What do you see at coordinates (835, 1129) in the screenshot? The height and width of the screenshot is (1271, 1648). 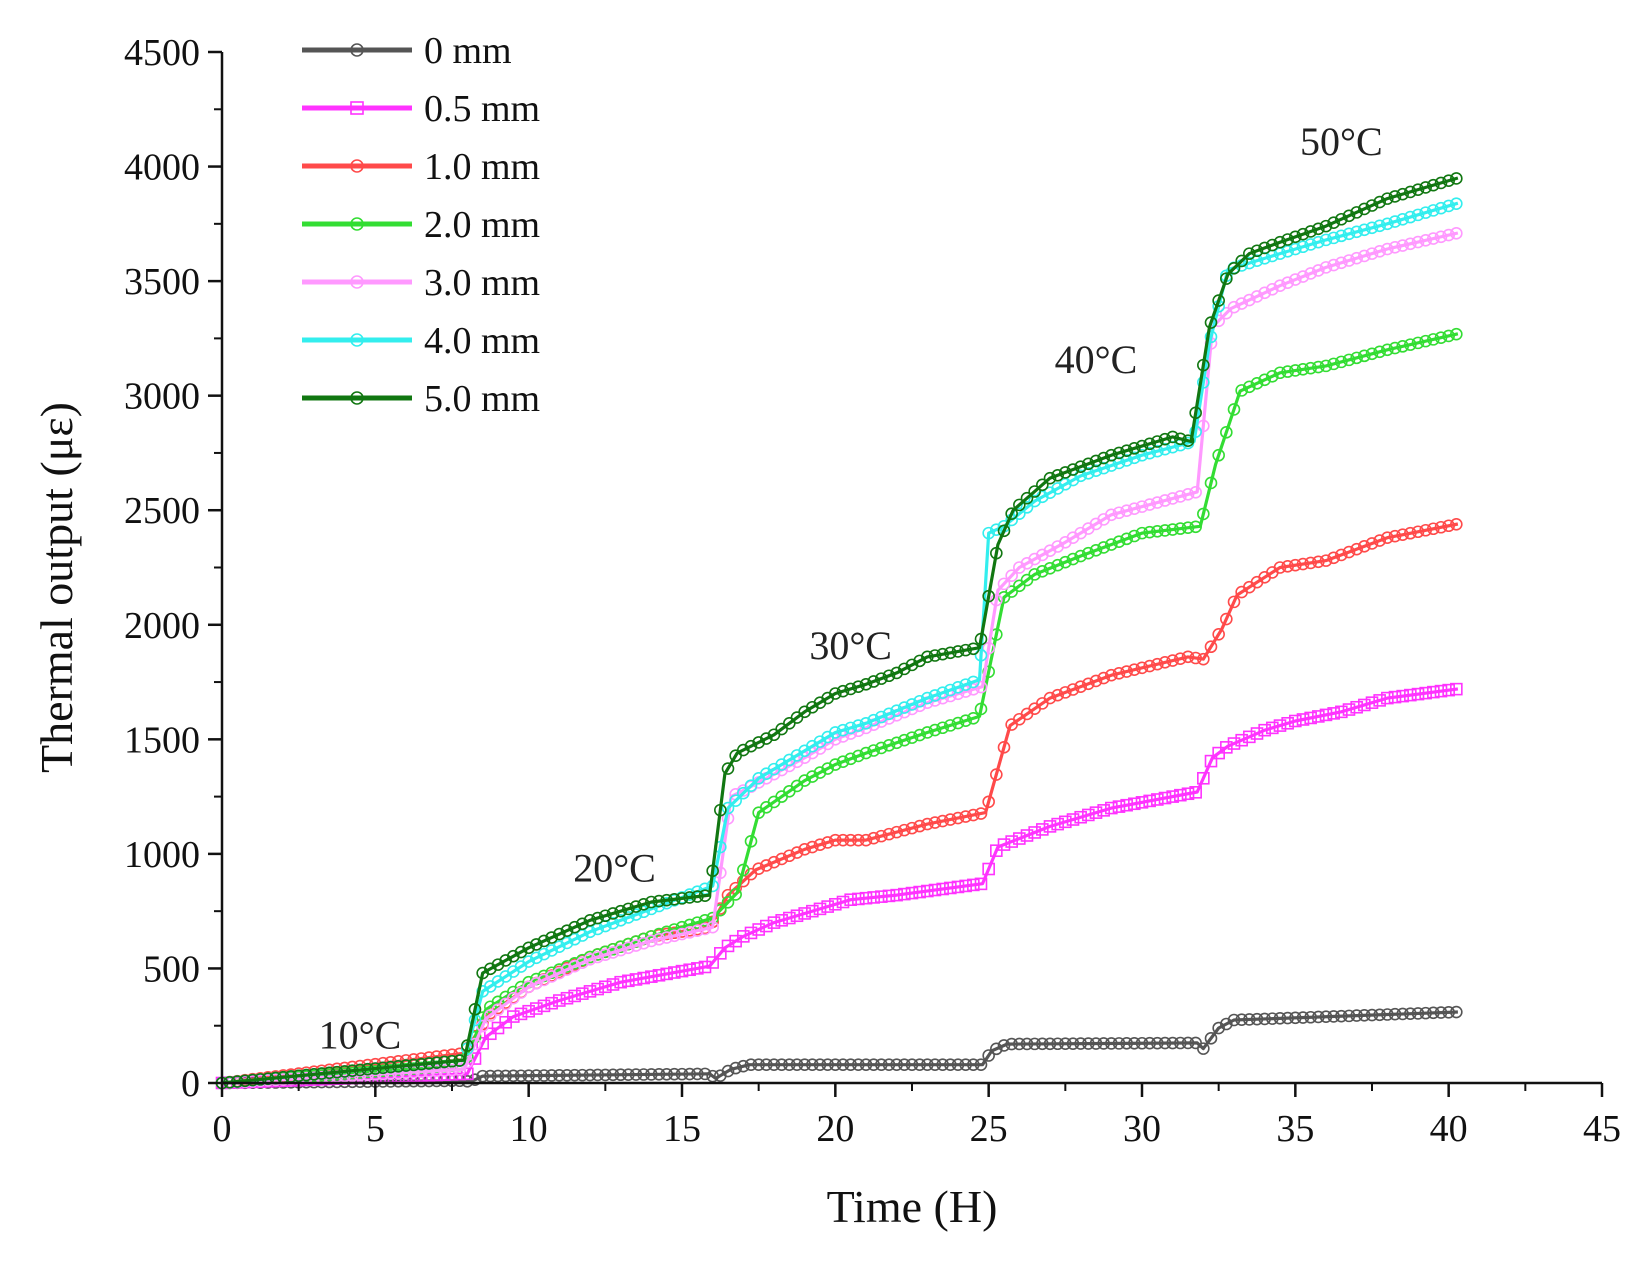 I see `x-tick-label: 20` at bounding box center [835, 1129].